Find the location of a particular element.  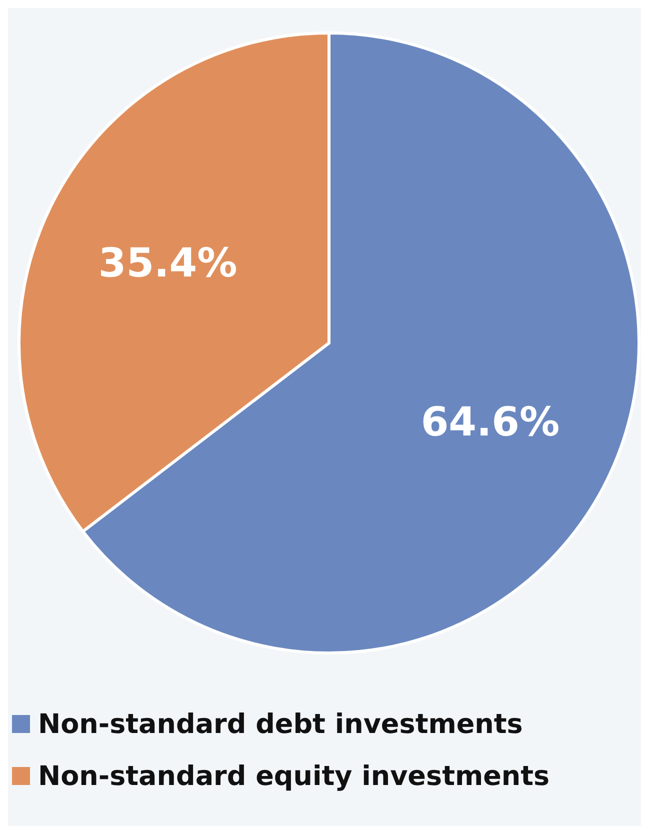

legend-label: Non-standard equity investments is located at coordinates (294, 776).